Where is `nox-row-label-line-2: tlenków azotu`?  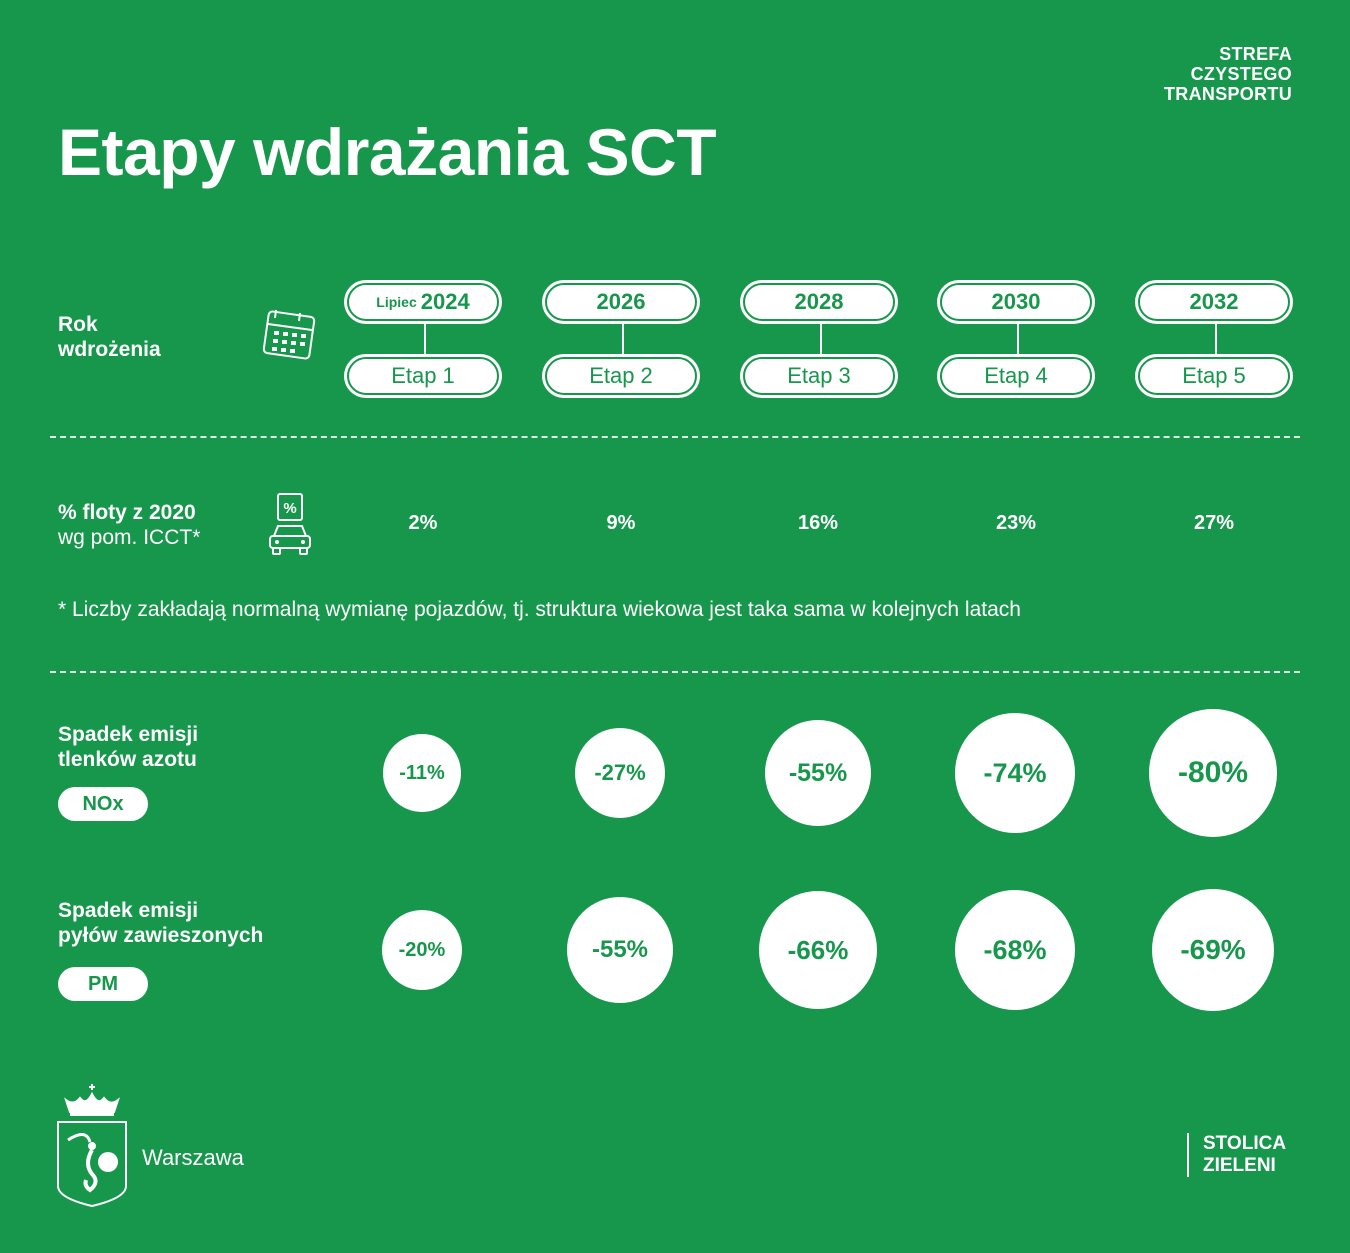 nox-row-label-line-2: tlenków azotu is located at coordinates (127, 759).